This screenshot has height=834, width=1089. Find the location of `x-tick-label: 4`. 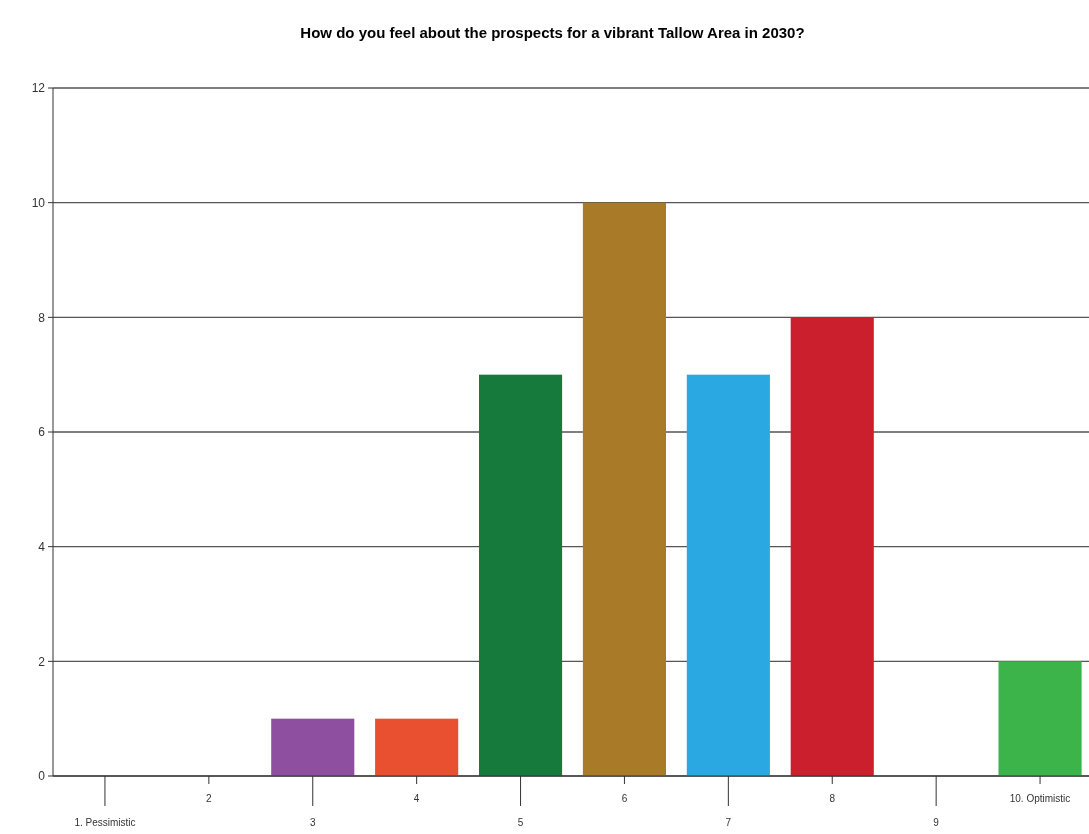

x-tick-label: 4 is located at coordinates (416, 798).